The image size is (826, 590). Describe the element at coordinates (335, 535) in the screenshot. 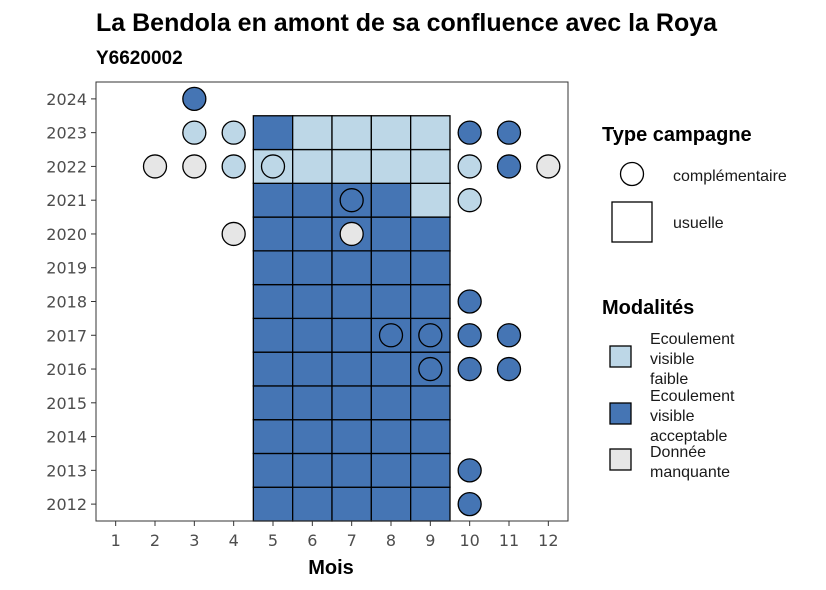

I see `x-axis: 1 2 3 4 5 6 7 8 9 10 11 12` at that location.